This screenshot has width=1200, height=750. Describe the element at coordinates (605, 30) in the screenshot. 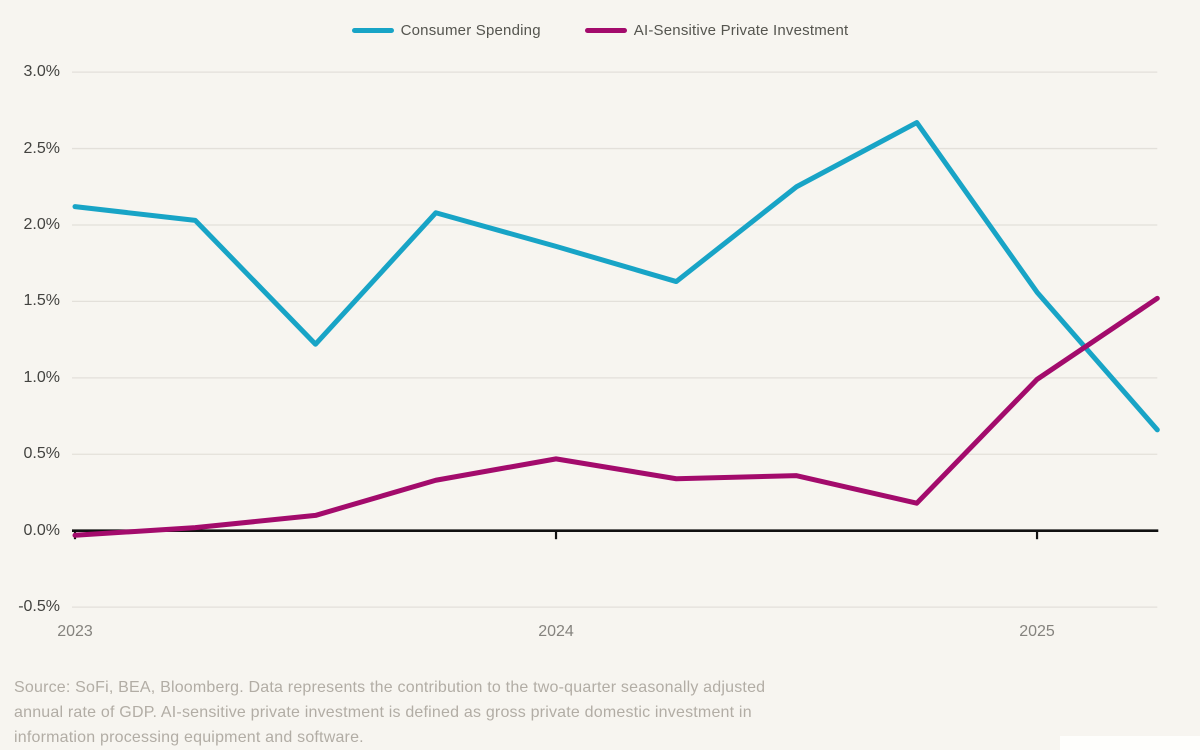

I see `ai-investment-line-swatch-icon` at that location.